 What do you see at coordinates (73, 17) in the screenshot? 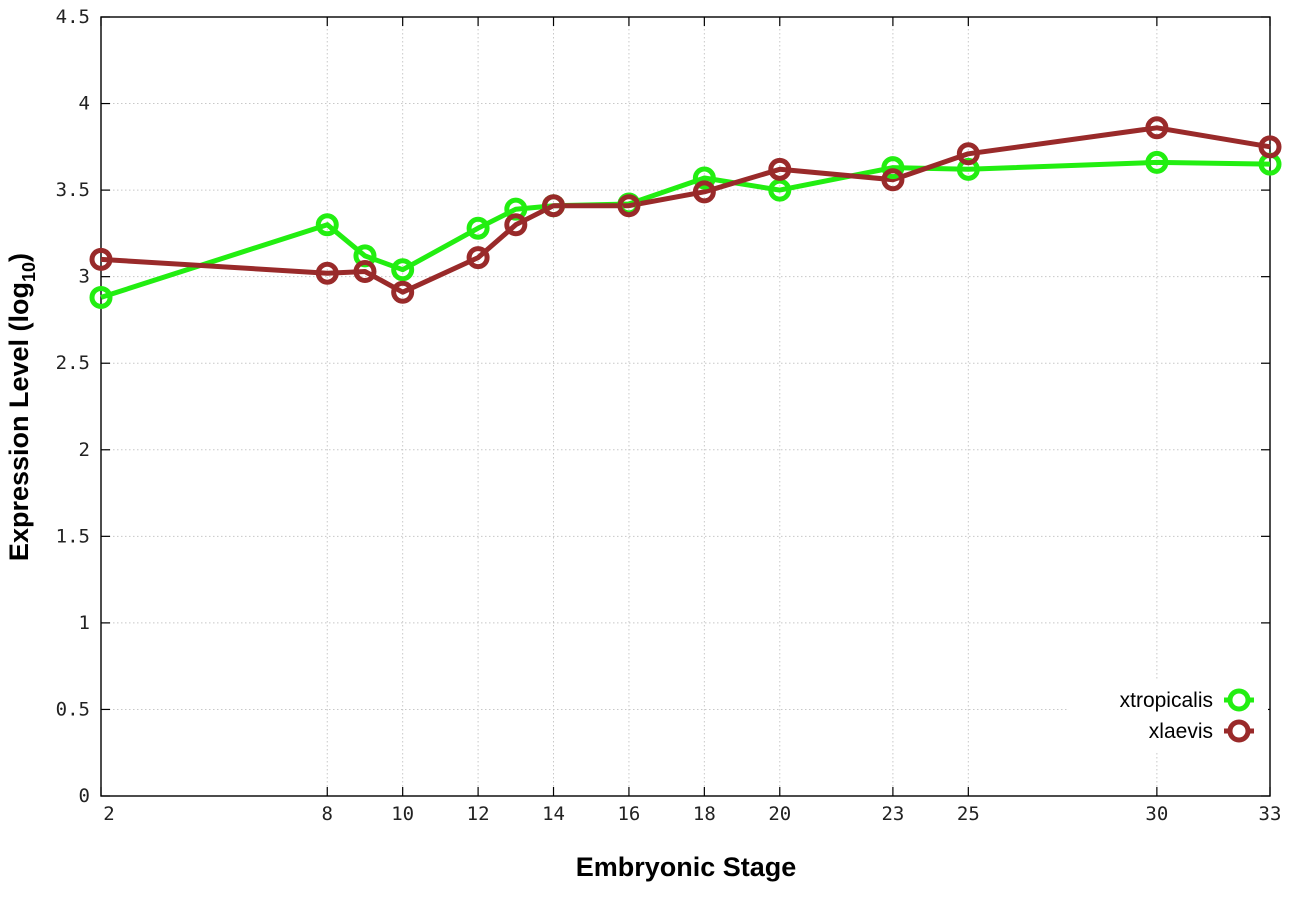
I see `y-tick-label: 4.5` at bounding box center [73, 17].